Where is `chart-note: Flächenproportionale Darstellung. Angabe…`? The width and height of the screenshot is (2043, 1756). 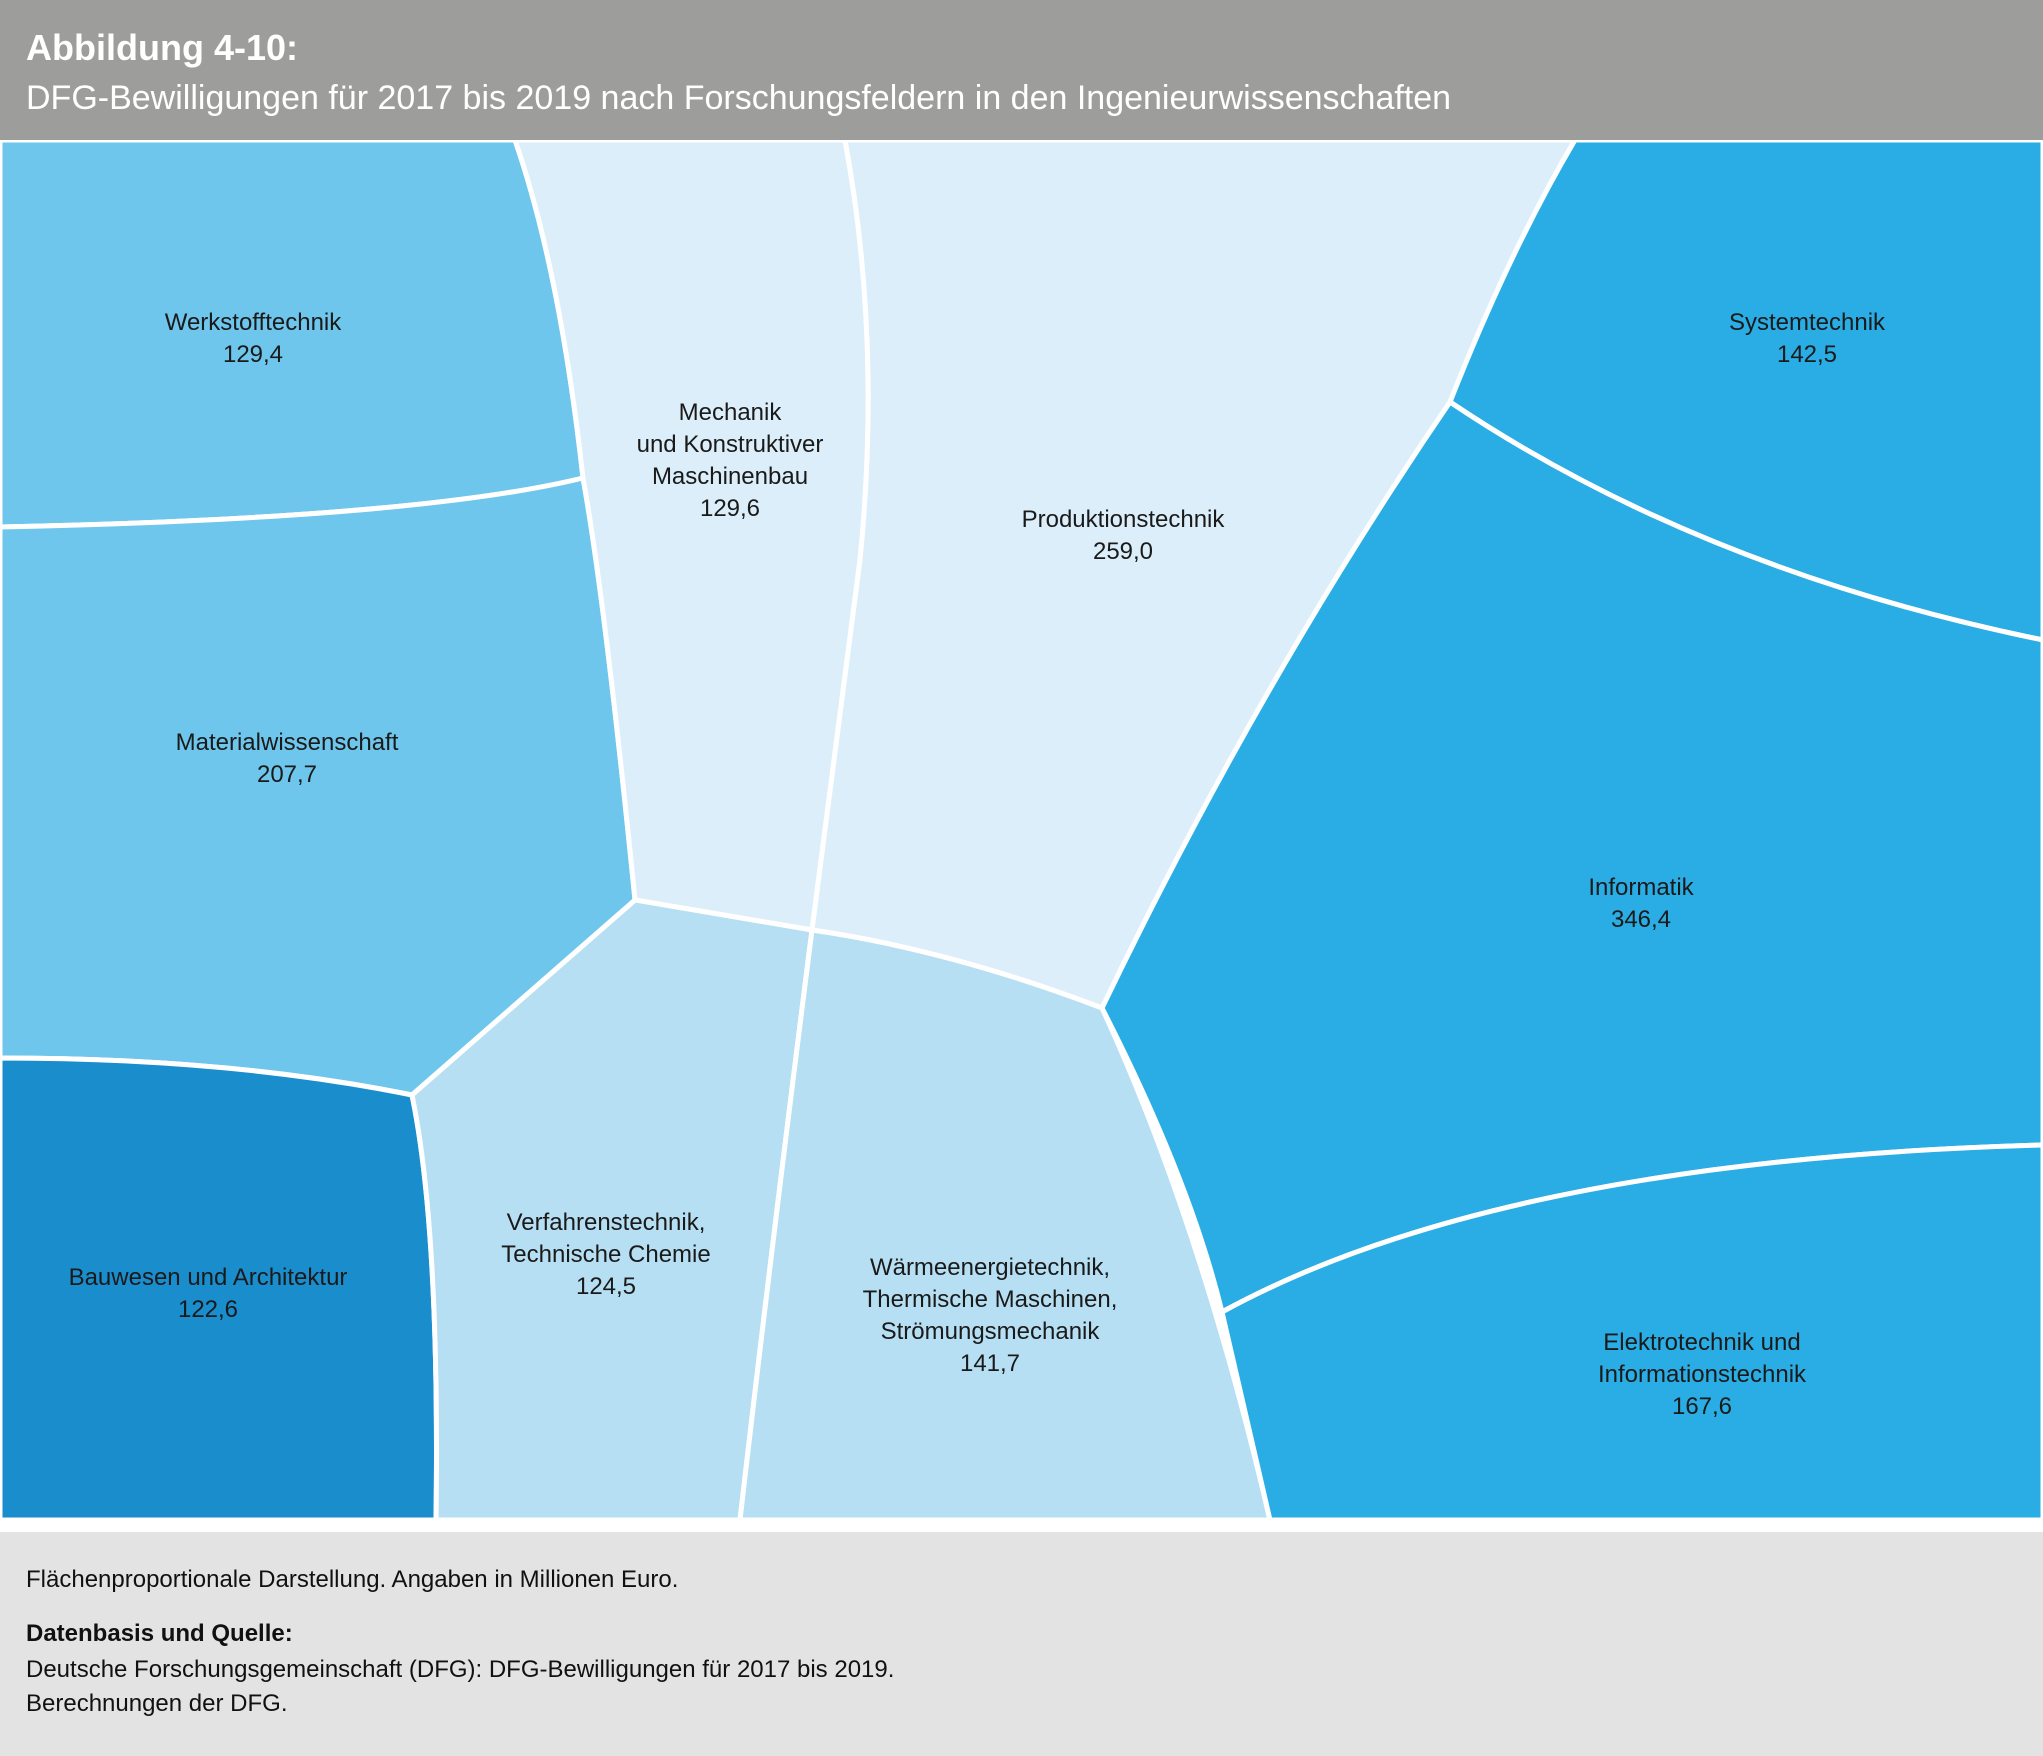
chart-note: Flächenproportionale Darstellung. Angabe… is located at coordinates (352, 1579).